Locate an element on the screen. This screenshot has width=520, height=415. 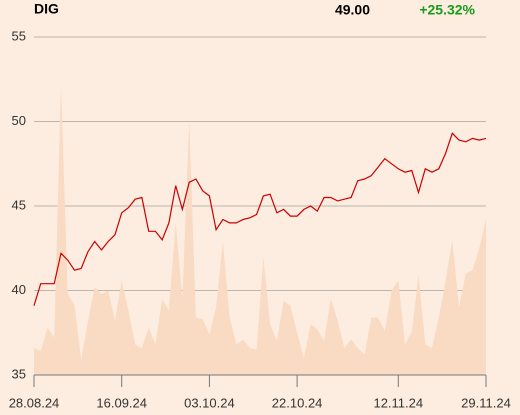
y-tick-label: 35 is located at coordinates (19, 373).